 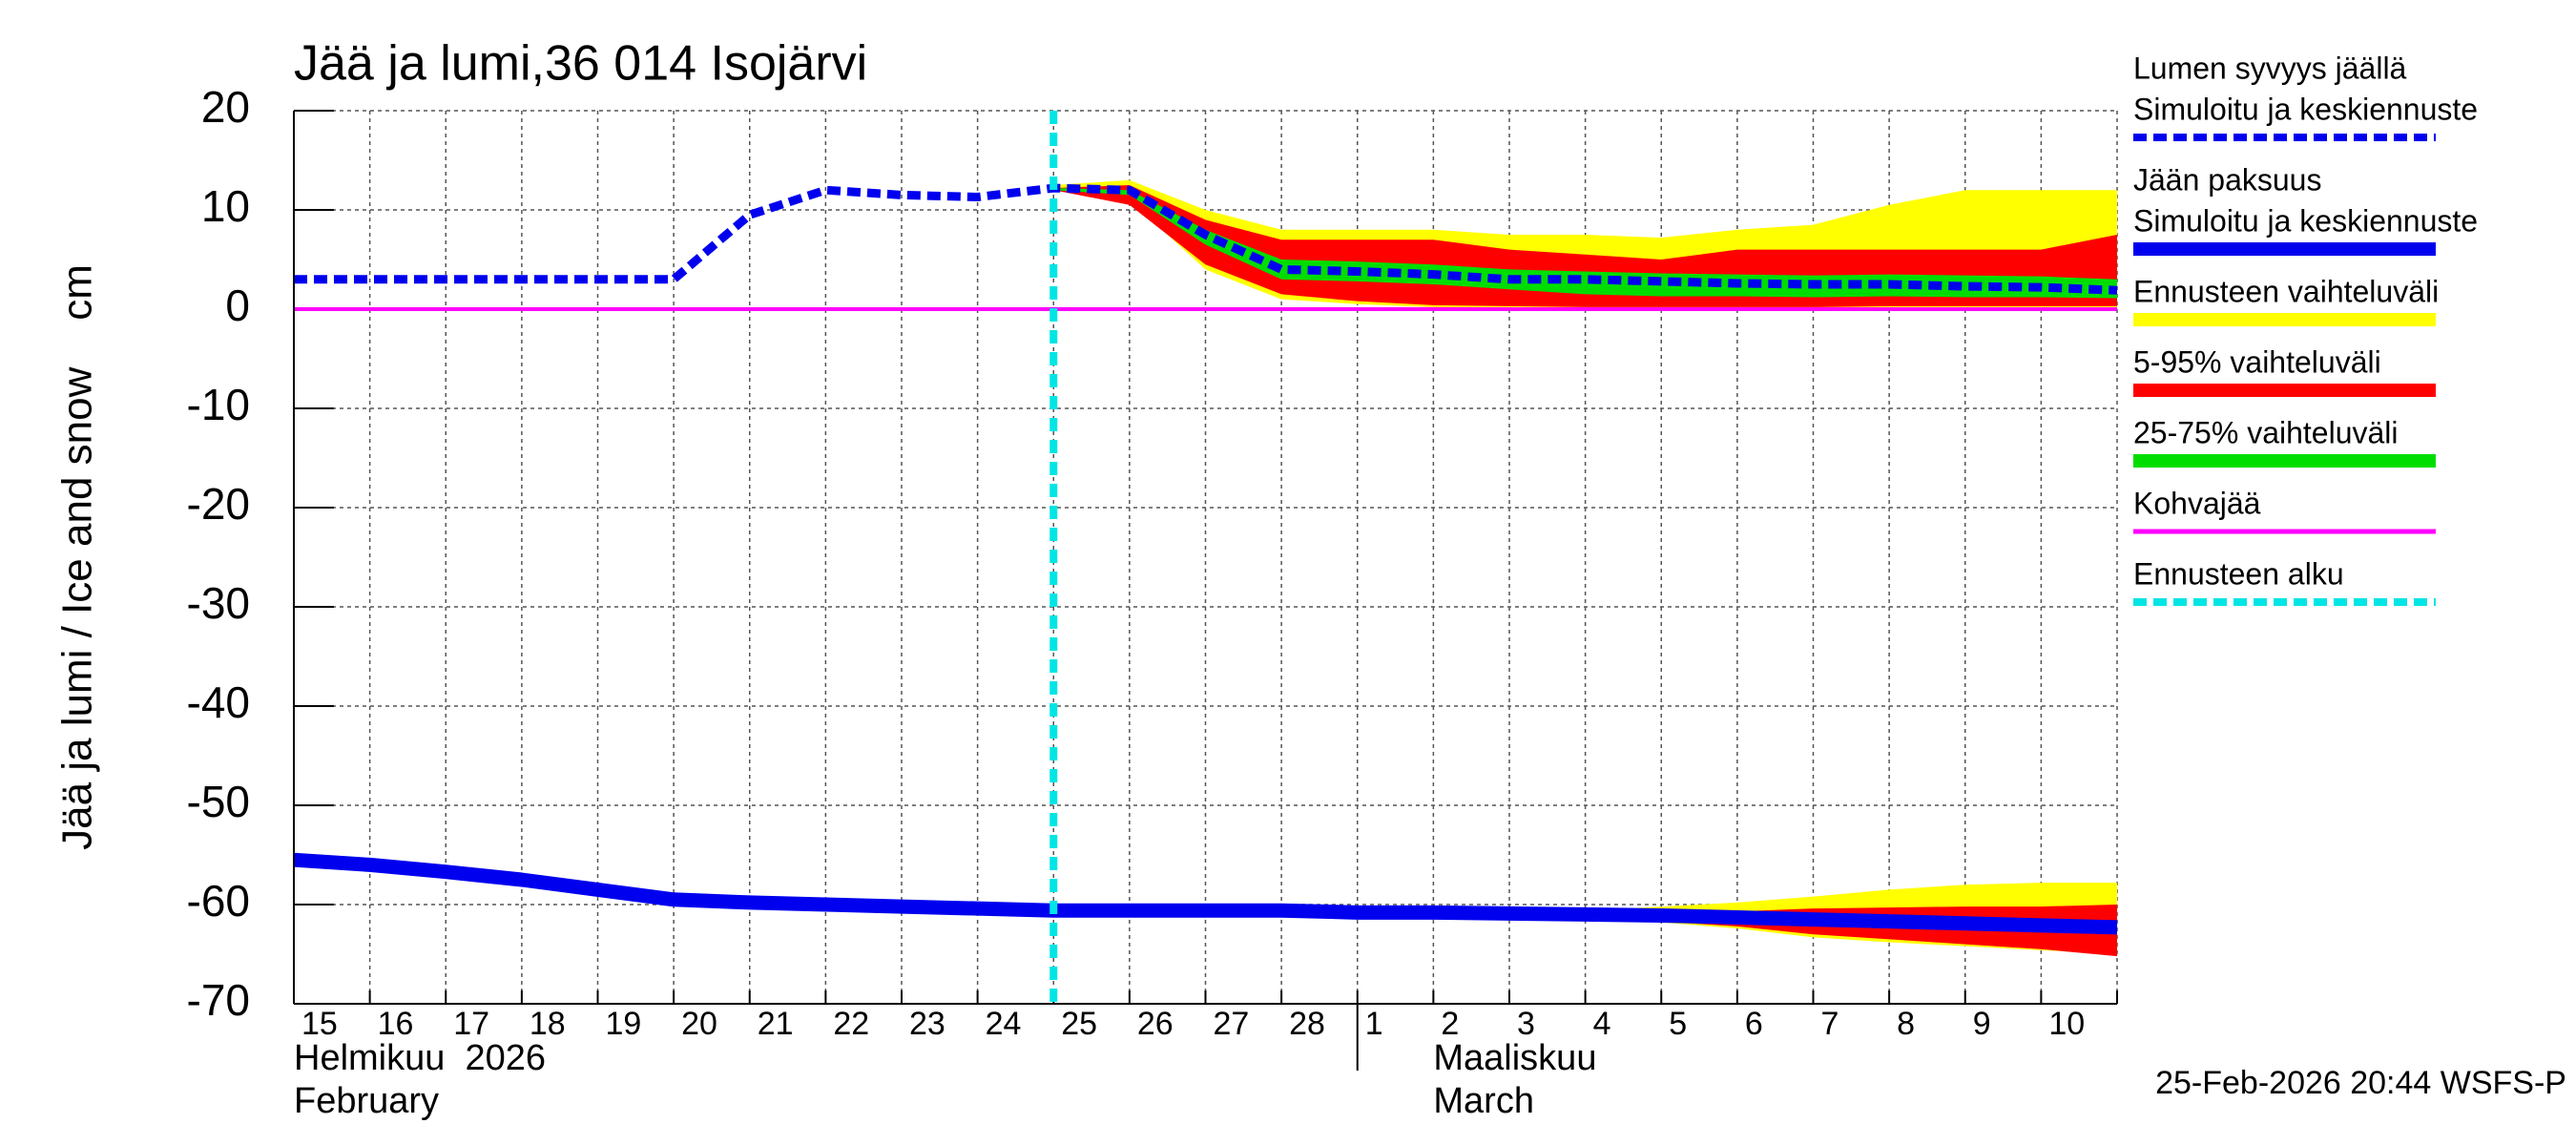 What do you see at coordinates (1602, 1024) in the screenshot?
I see `x-tick-label: 4` at bounding box center [1602, 1024].